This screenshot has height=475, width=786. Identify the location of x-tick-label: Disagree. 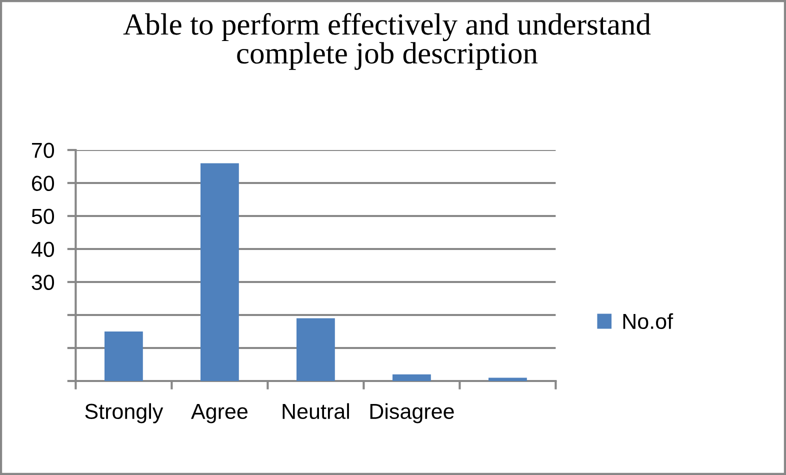
(412, 413).